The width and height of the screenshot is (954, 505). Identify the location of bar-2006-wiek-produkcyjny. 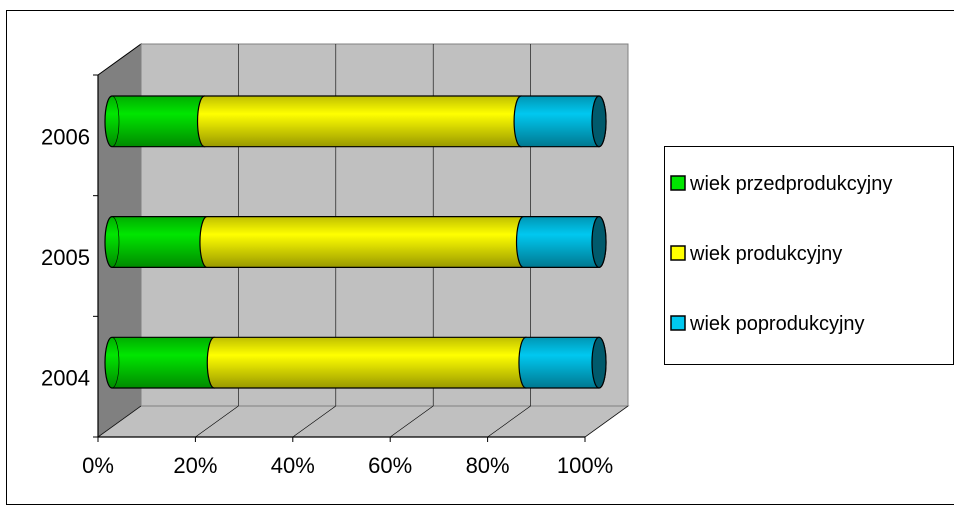
(362, 121).